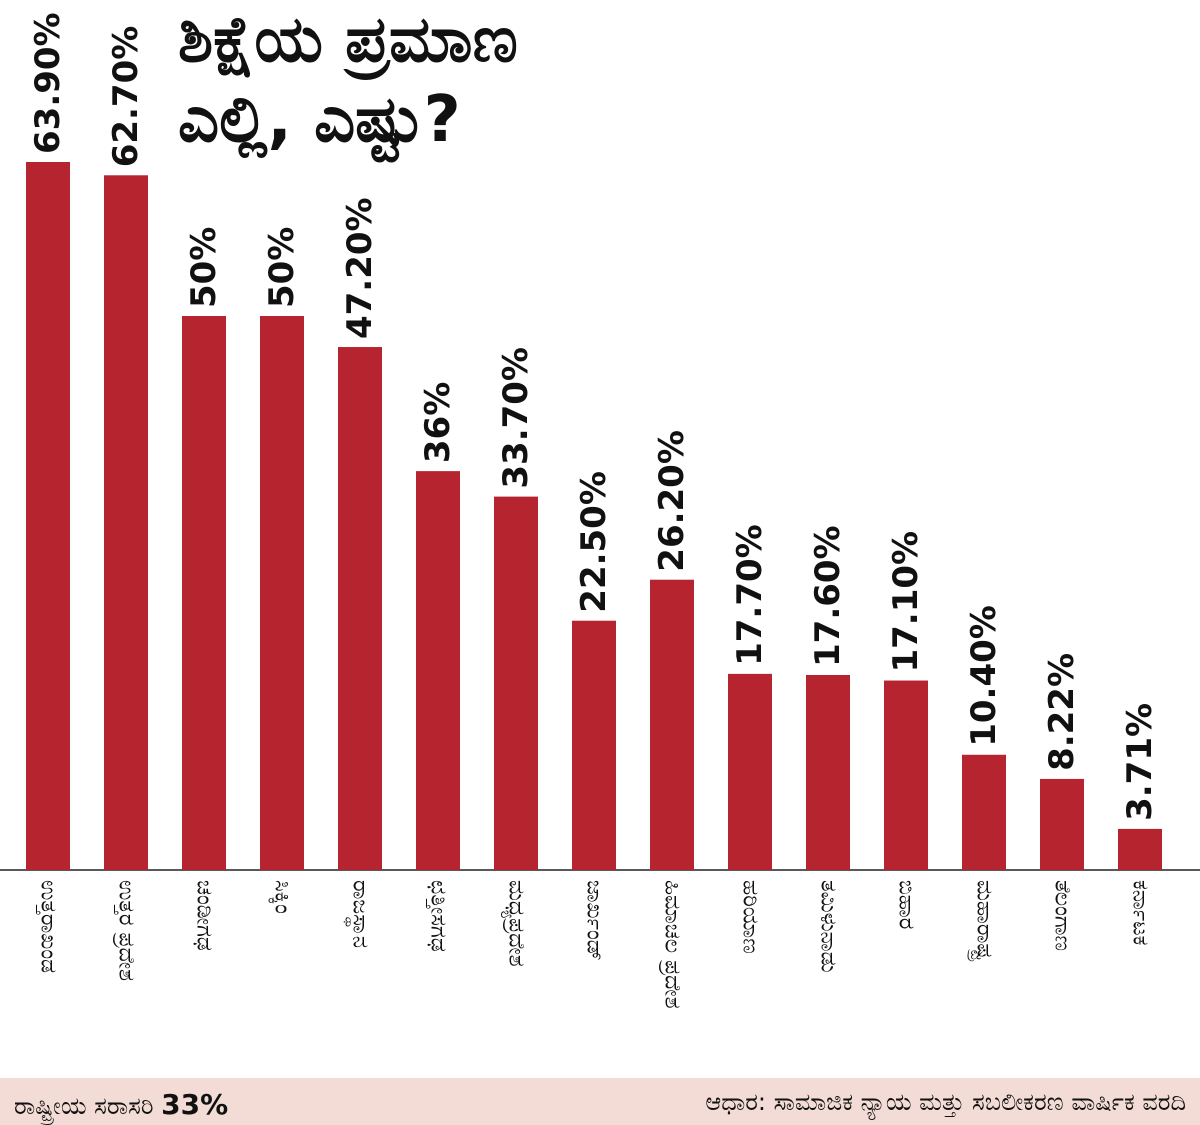 The height and width of the screenshot is (1125, 1200). I want to click on data-label: 36%, so click(438, 422).